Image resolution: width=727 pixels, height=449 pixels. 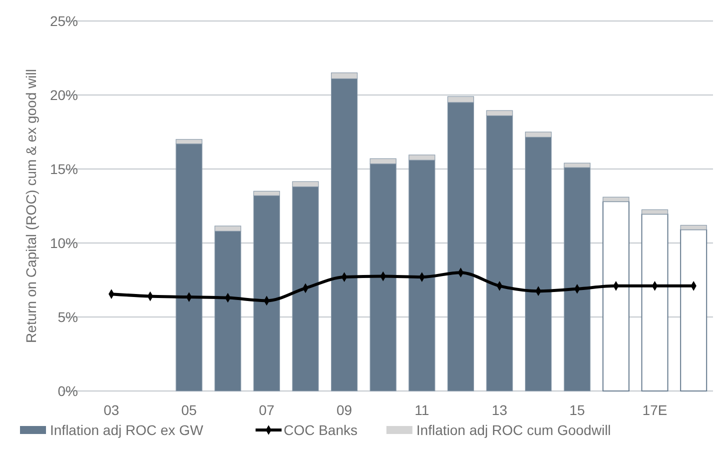 What do you see at coordinates (112, 410) in the screenshot?
I see `x-tick-label: 03` at bounding box center [112, 410].